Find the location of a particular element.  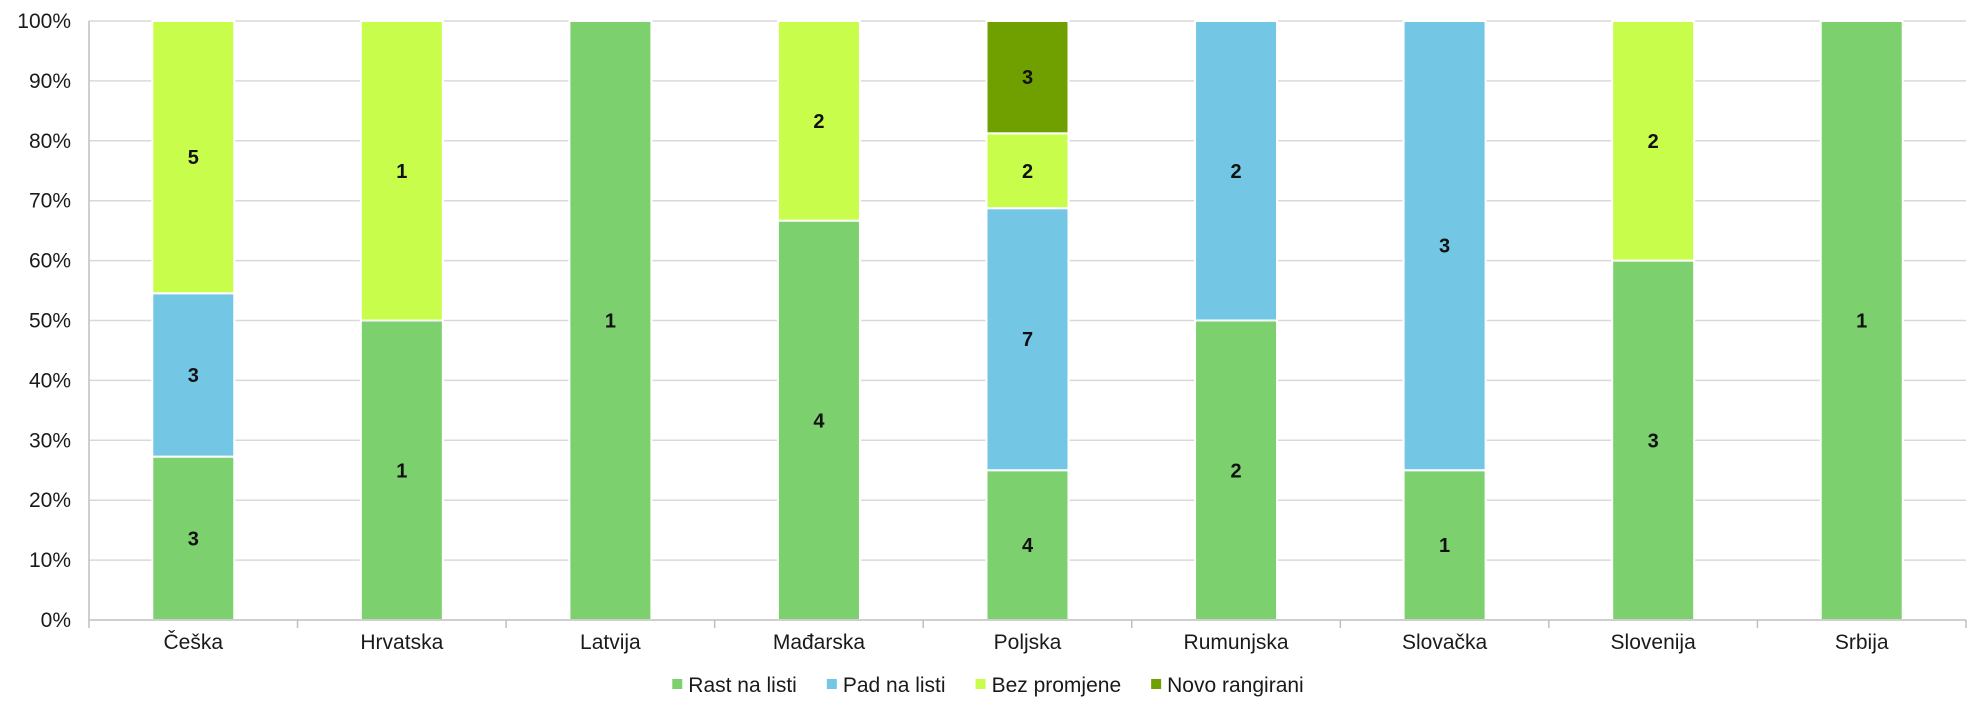

legend-item: Bez promjene is located at coordinates (1048, 685).